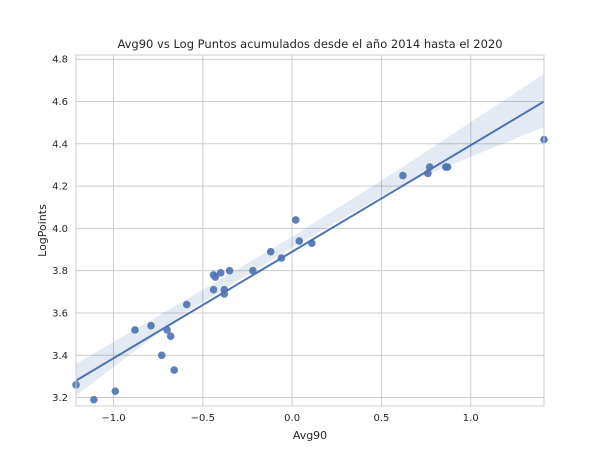 The width and height of the screenshot is (604, 465). I want to click on y-tick-label: 4.4, so click(60, 144).